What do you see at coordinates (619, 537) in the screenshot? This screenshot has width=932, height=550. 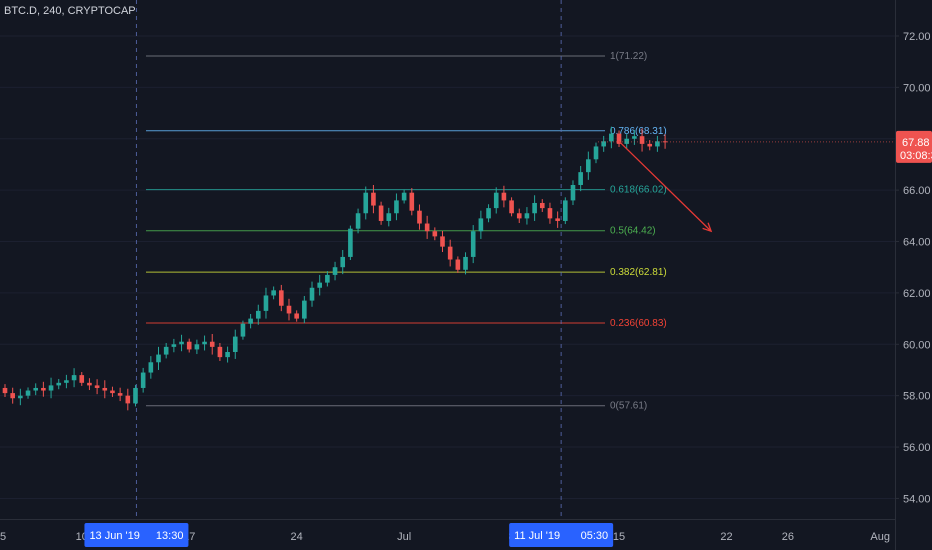 I see `x-tick-label-6: 15` at bounding box center [619, 537].